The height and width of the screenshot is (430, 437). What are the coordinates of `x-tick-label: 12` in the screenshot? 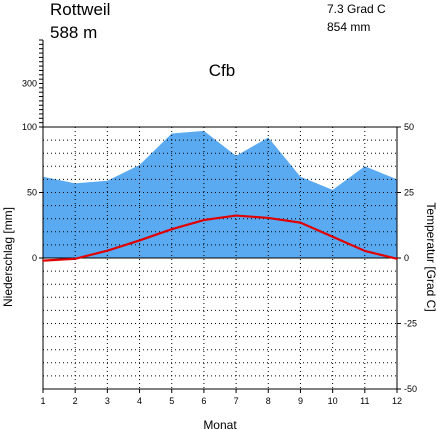 It's located at (397, 401).